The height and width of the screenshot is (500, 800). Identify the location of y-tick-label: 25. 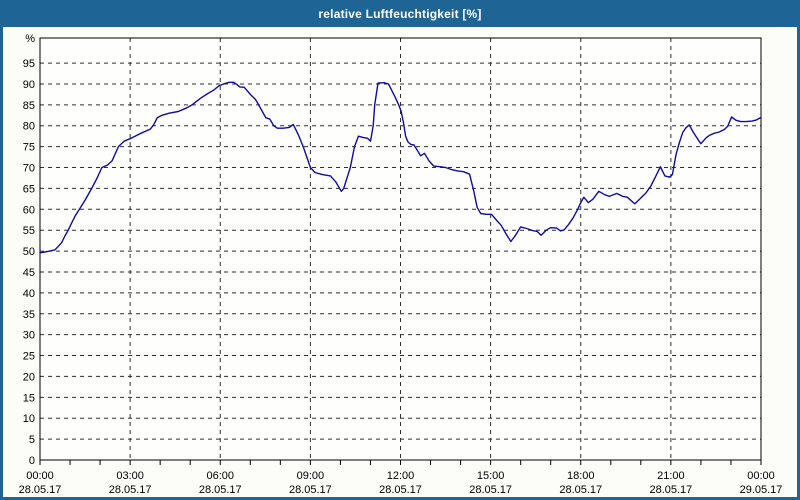
(29, 357).